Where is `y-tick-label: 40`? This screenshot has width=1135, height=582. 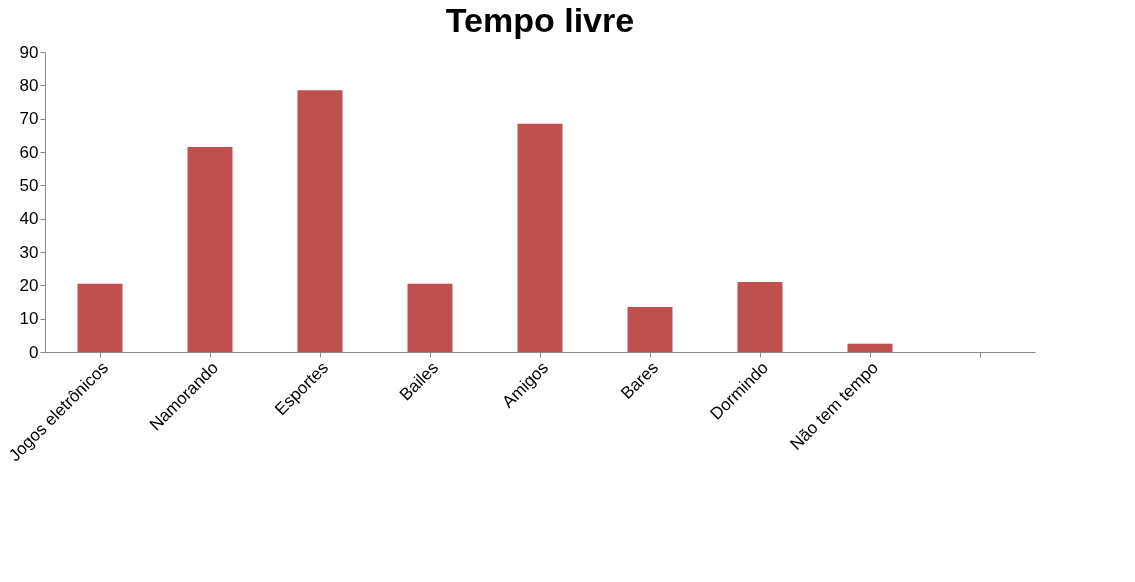 y-tick-label: 40 is located at coordinates (29, 219).